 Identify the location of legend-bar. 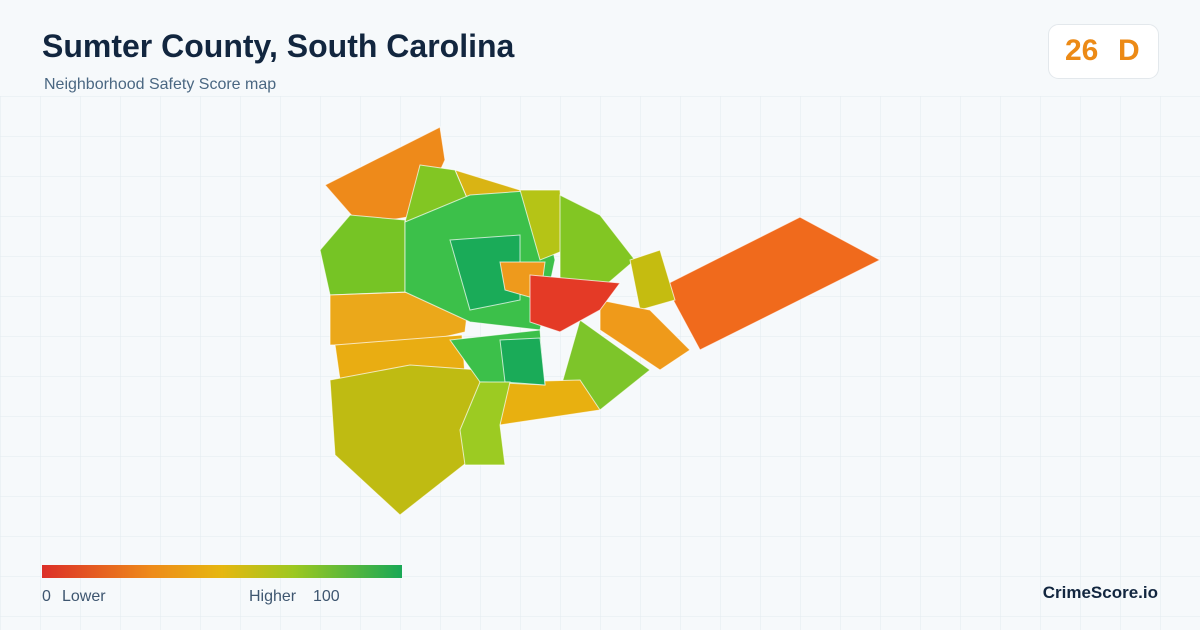
(222, 571).